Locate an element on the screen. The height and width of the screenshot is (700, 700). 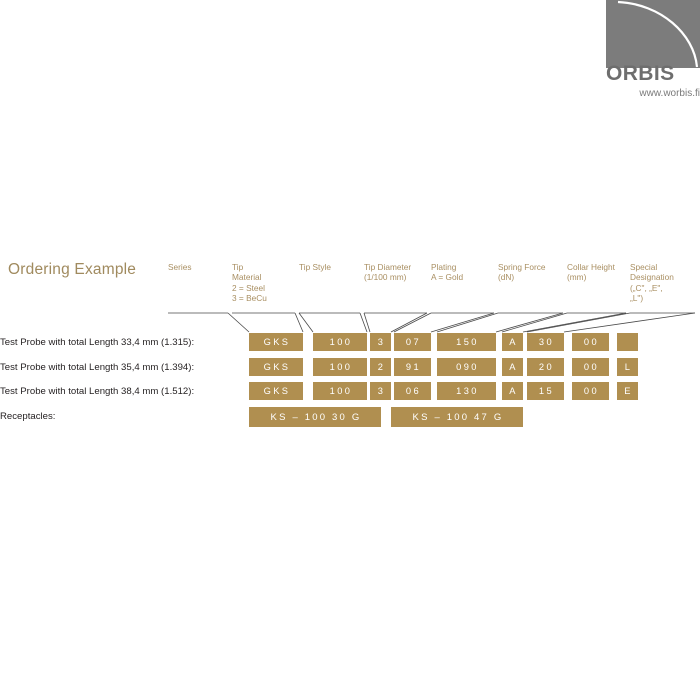
column-header-line: Spring Force is located at coordinates (522, 267).